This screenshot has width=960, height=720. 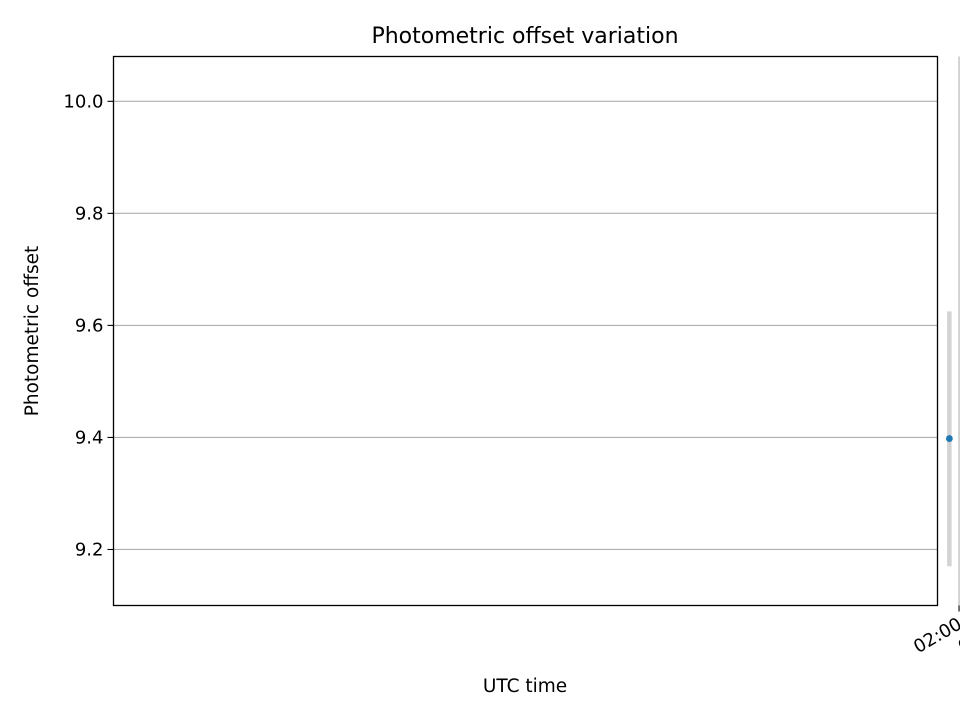 I want to click on y-axis-label: Photometric offset, so click(x=32, y=331).